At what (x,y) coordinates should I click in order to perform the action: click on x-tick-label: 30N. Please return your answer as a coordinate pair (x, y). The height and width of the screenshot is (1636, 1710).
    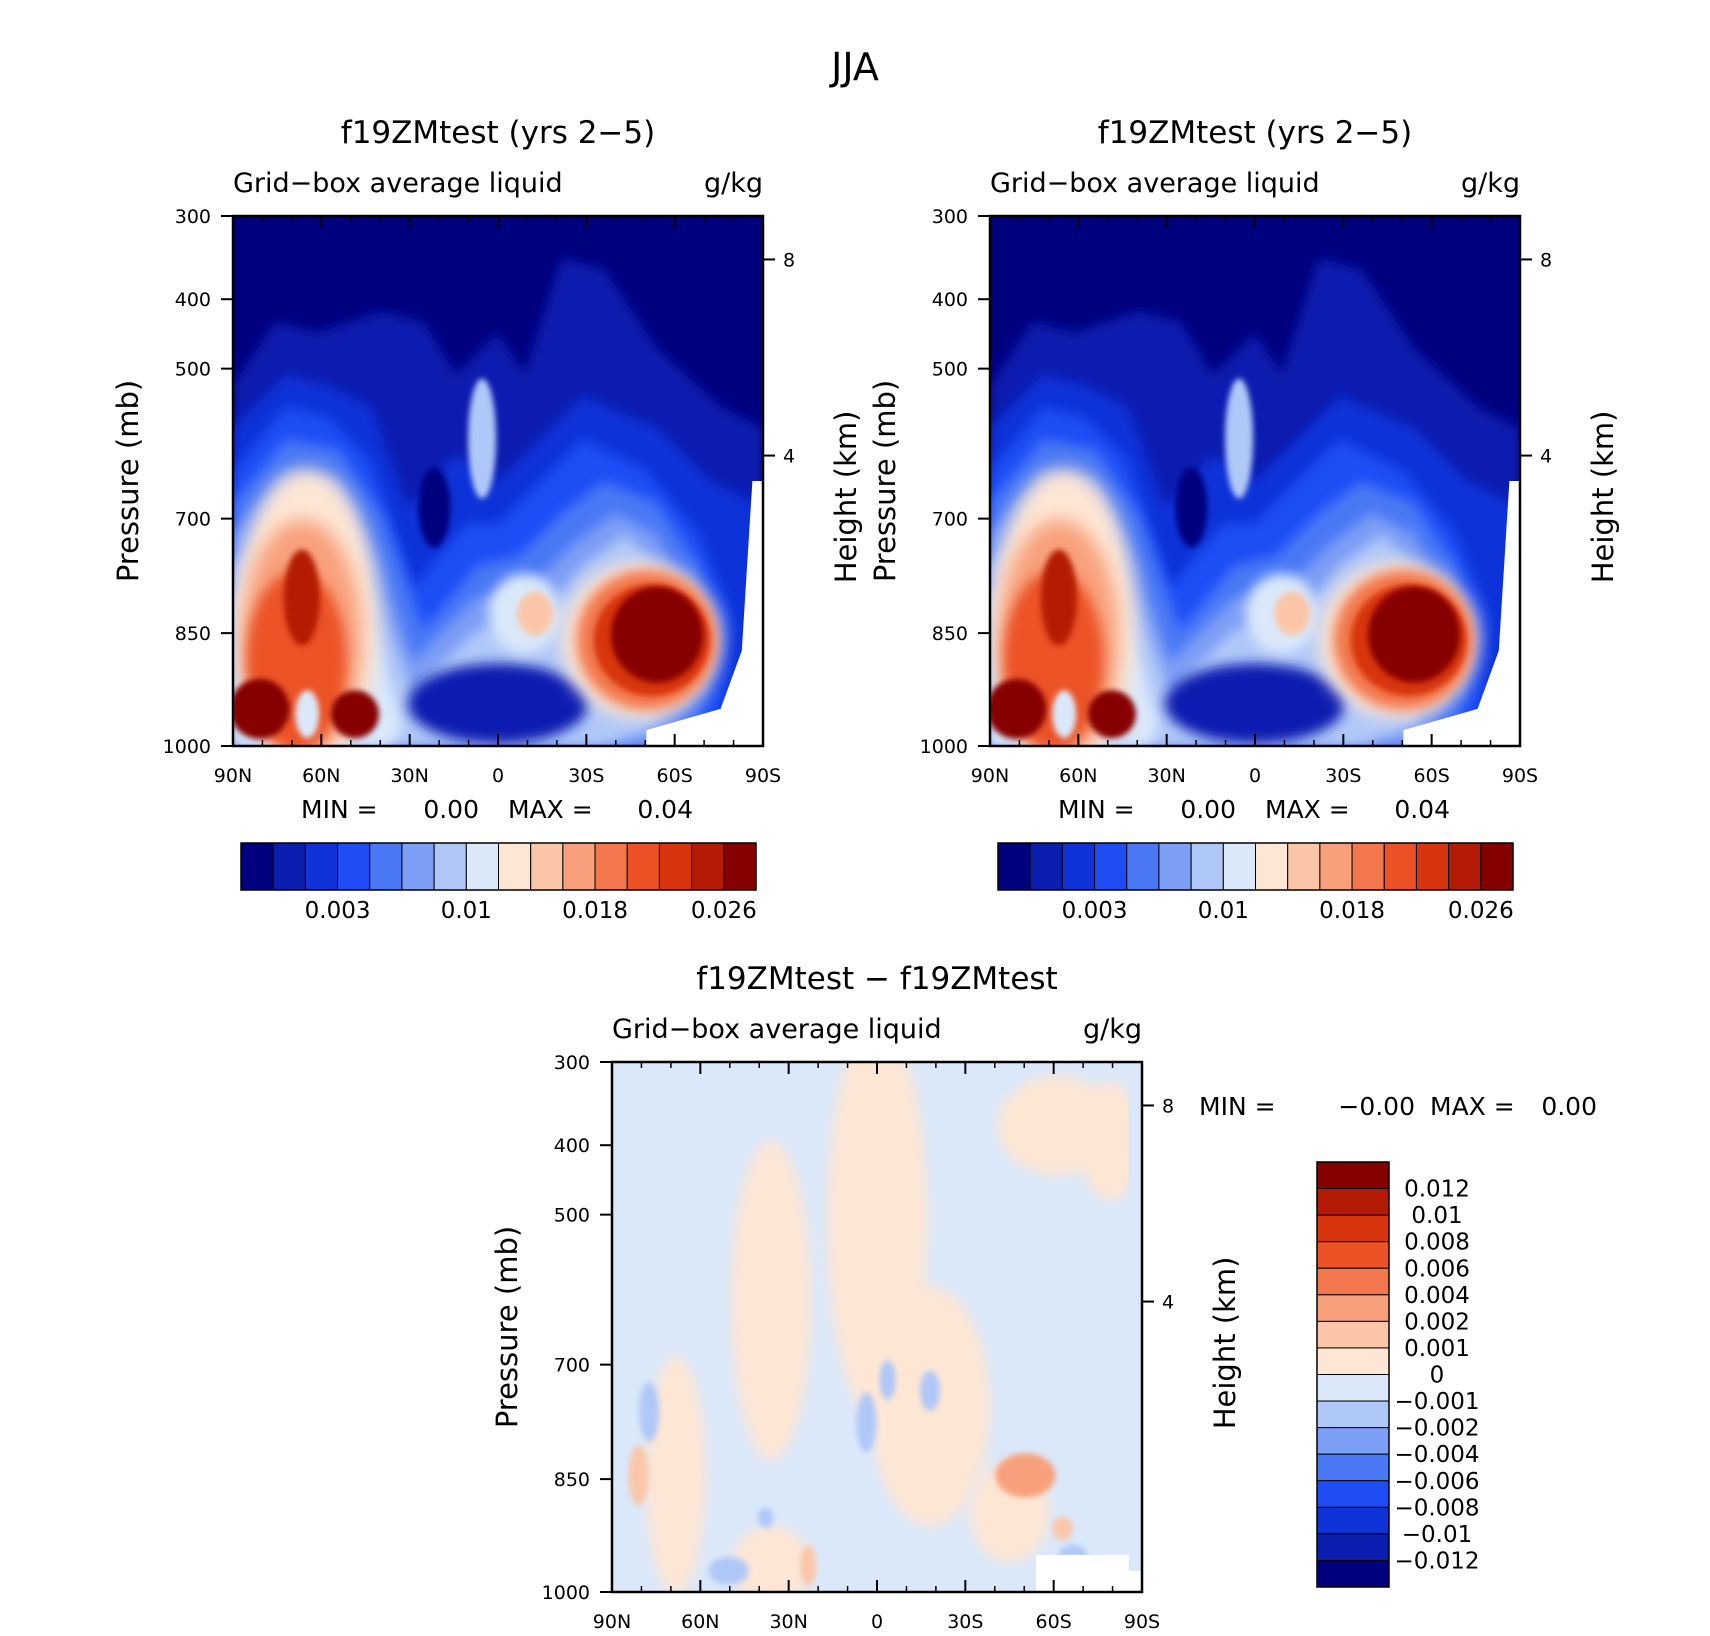
    Looking at the image, I should click on (1166, 776).